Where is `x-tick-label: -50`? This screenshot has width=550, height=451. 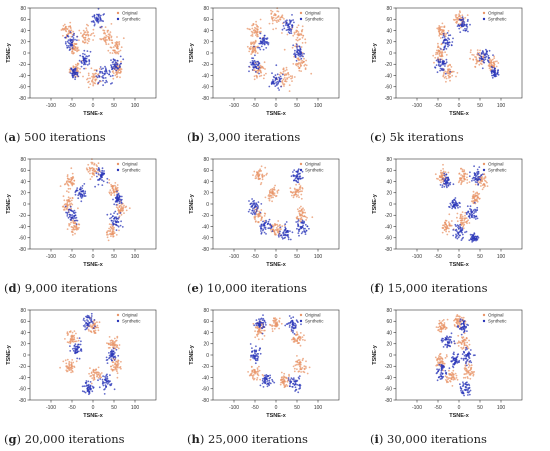 x-tick-label: -50 is located at coordinates (437, 257).